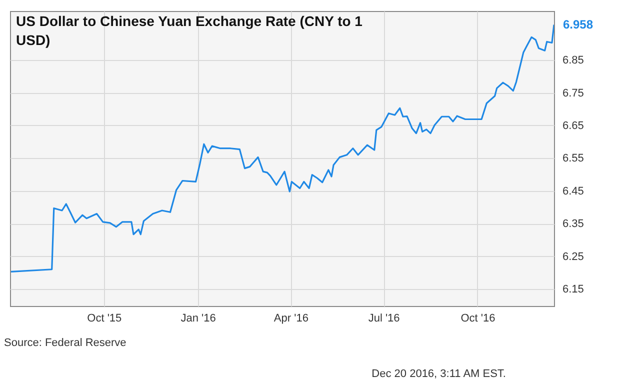 Image resolution: width=635 pixels, height=388 pixels. I want to click on annotation: 6.958, so click(578, 25).